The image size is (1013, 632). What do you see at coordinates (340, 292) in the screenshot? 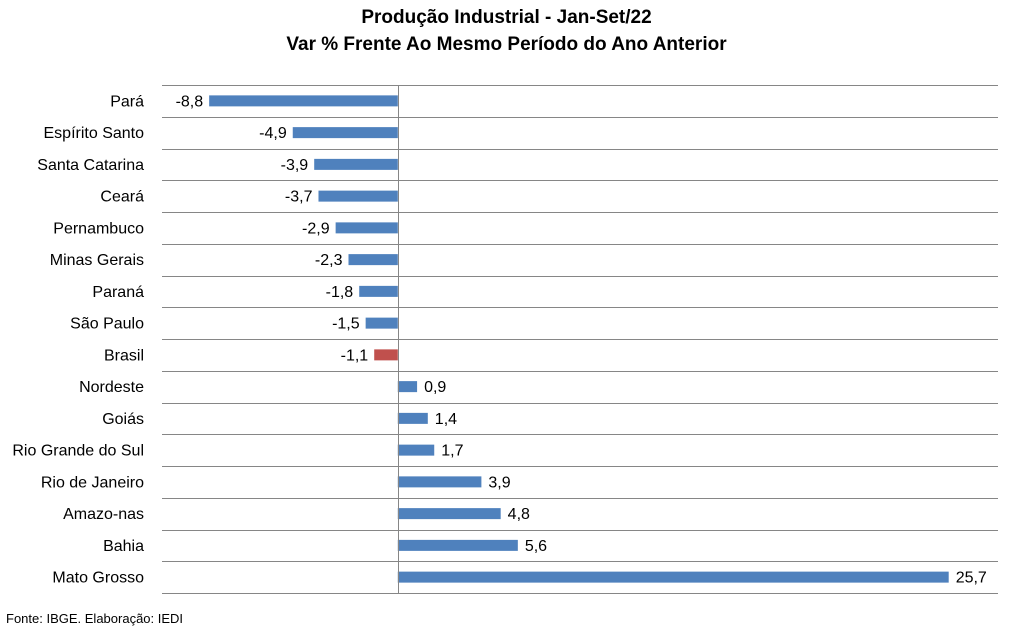
I see `value-label: -1,8` at bounding box center [340, 292].